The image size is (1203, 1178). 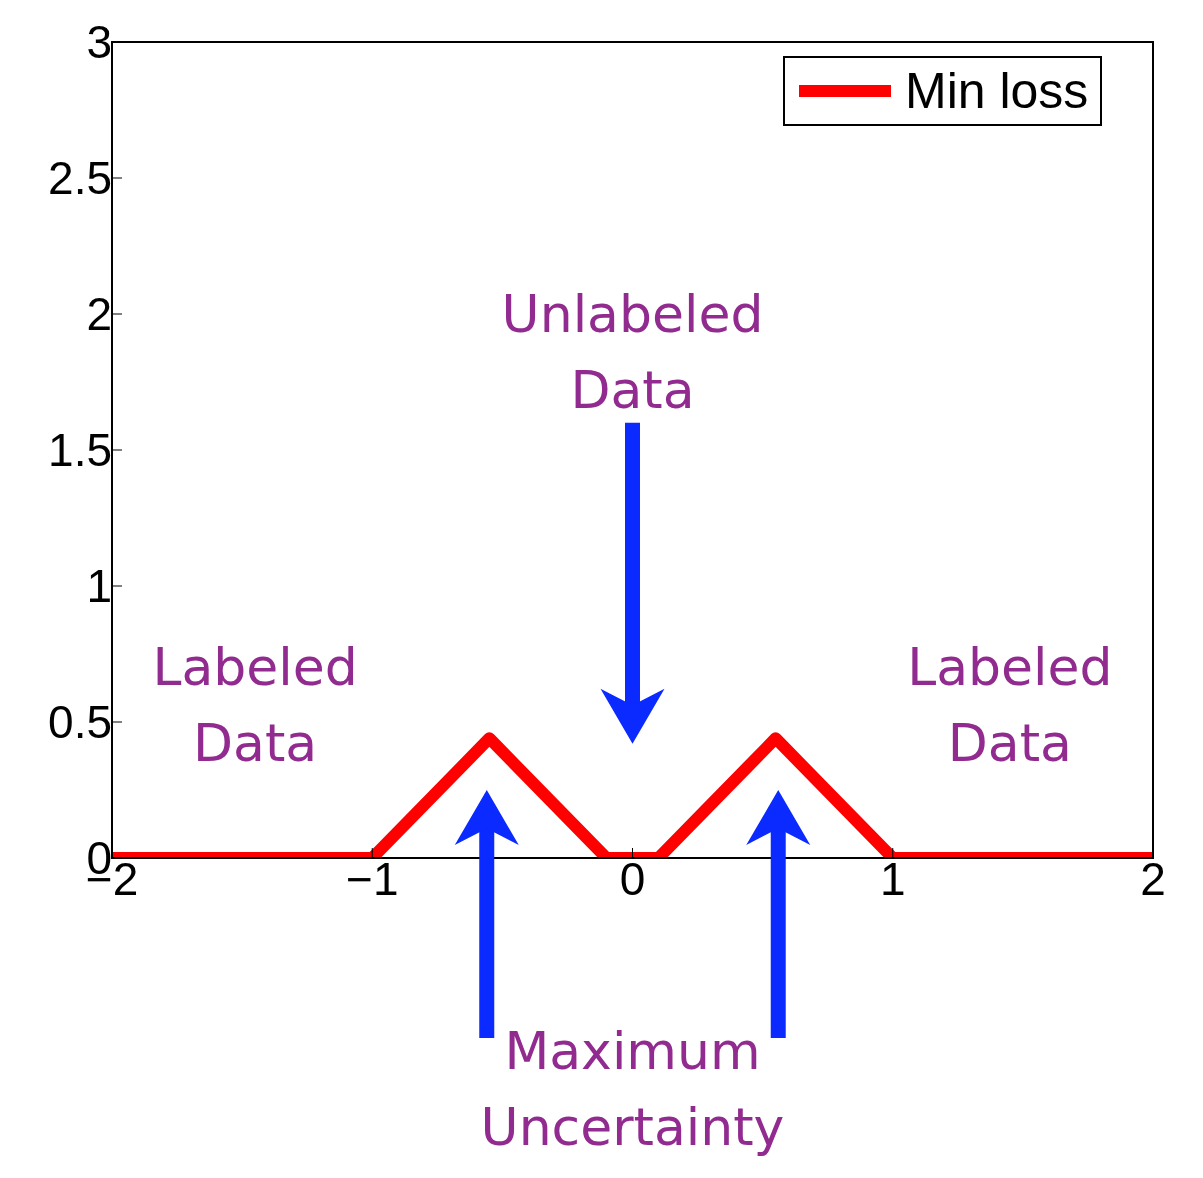 I want to click on x-tick-label: 1, so click(x=892, y=878).